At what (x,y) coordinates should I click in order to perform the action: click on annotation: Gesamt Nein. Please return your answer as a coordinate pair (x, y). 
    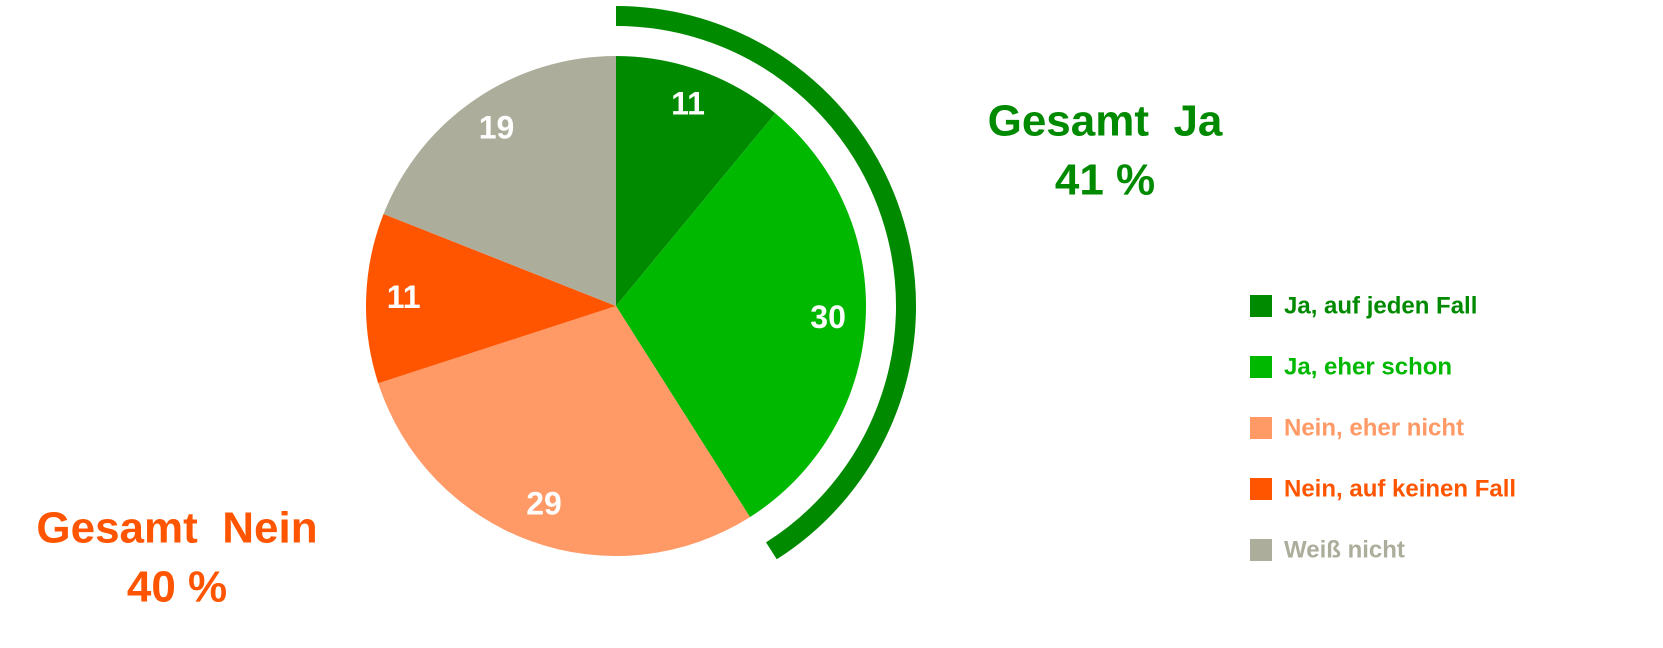
    Looking at the image, I should click on (176, 528).